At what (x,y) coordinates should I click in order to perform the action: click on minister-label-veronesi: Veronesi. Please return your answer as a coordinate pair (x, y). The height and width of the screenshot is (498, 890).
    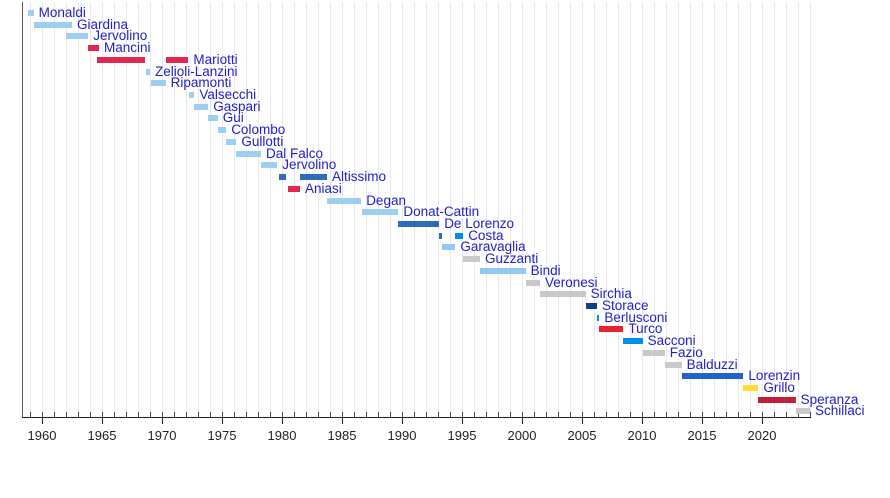
    Looking at the image, I should click on (571, 282).